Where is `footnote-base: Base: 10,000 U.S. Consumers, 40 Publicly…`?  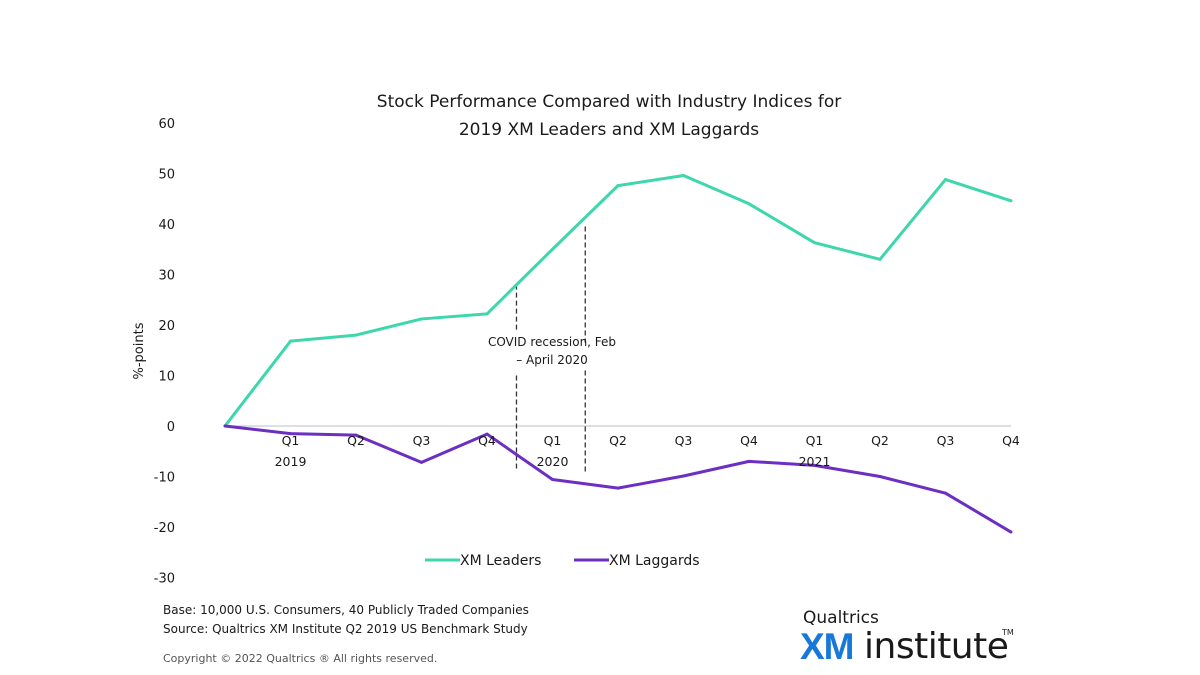 footnote-base: Base: 10,000 U.S. Consumers, 40 Publicly… is located at coordinates (346, 610).